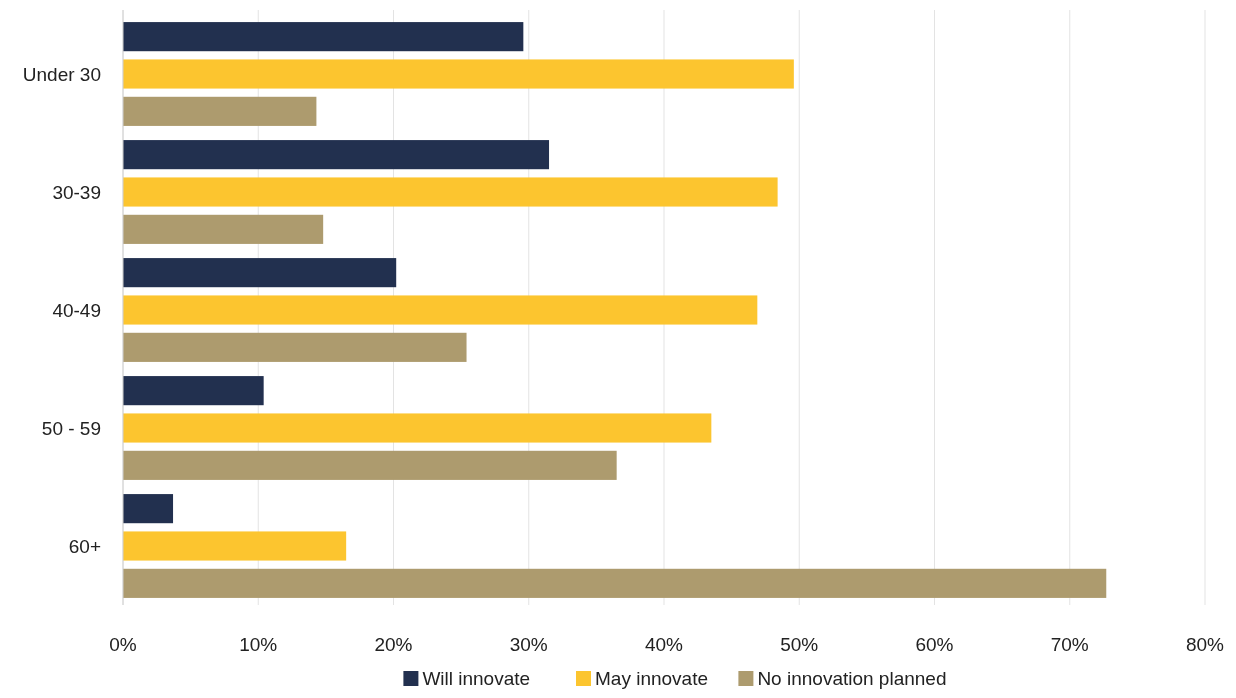  I want to click on y-tick-label: Under 30, so click(61, 74).